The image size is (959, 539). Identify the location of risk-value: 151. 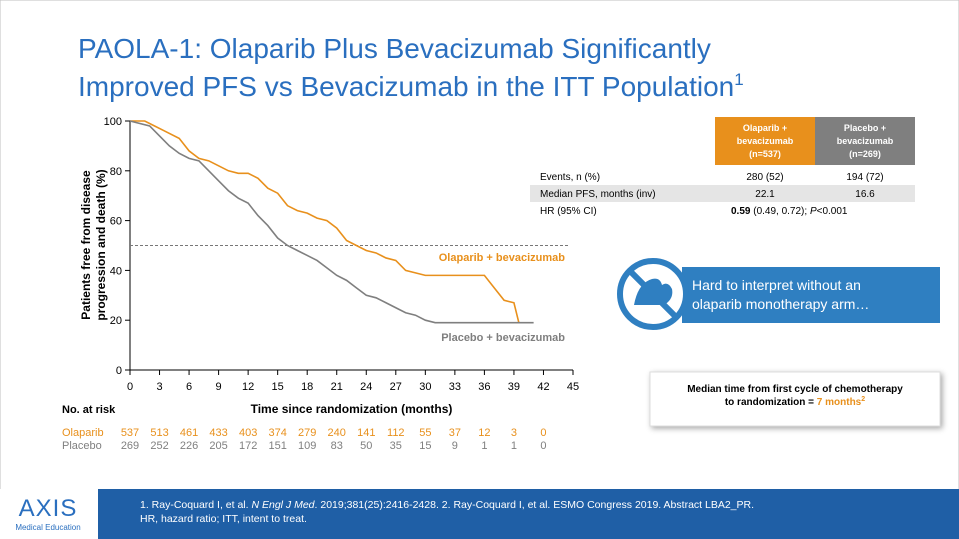
(277, 446).